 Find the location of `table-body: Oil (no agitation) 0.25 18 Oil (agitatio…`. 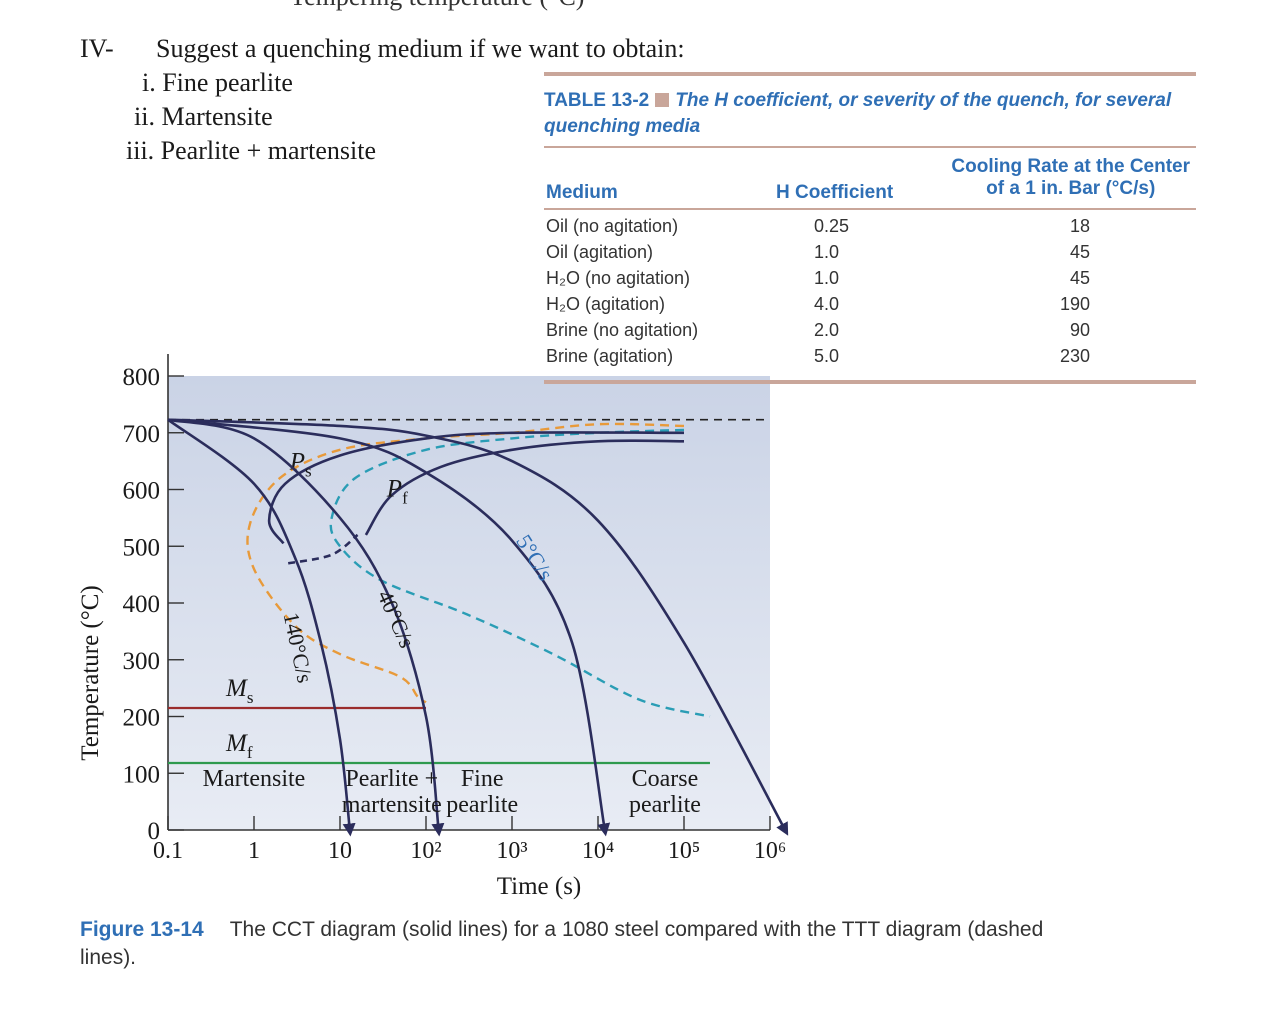

table-body: Oil (no agitation) 0.25 18 Oil (agitatio… is located at coordinates (870, 295).